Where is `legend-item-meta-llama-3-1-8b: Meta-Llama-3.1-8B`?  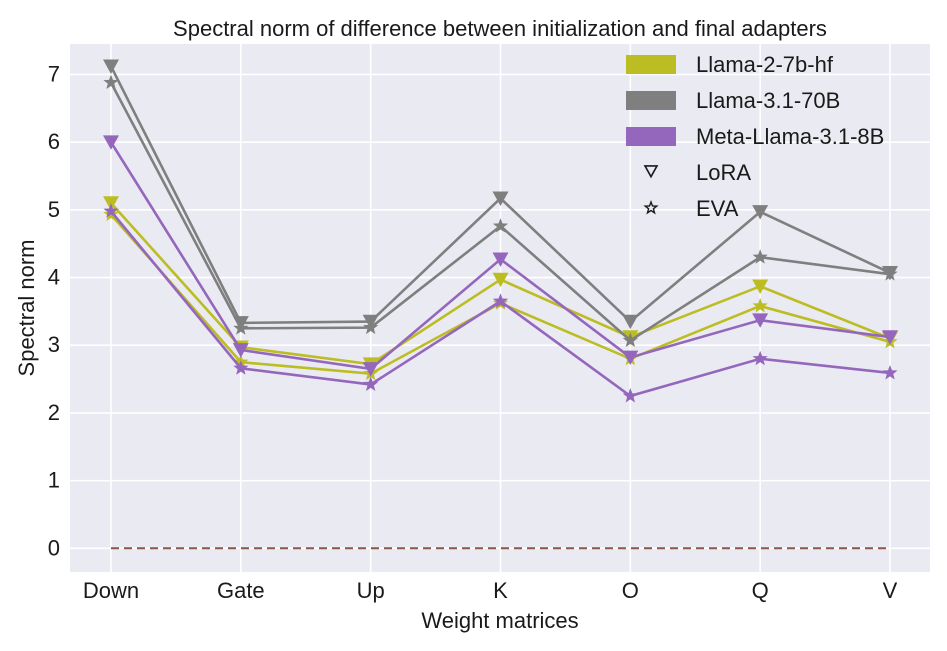 legend-item-meta-llama-3-1-8b: Meta-Llama-3.1-8B is located at coordinates (755, 136).